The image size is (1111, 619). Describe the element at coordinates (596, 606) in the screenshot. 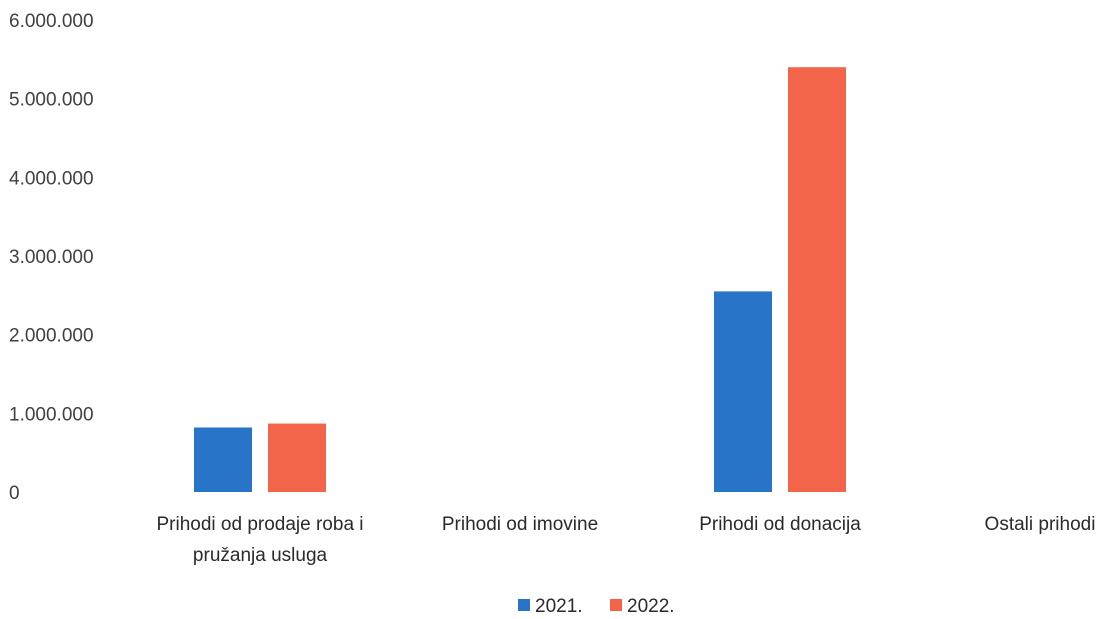

I see `legend: 2021. 2022.` at that location.